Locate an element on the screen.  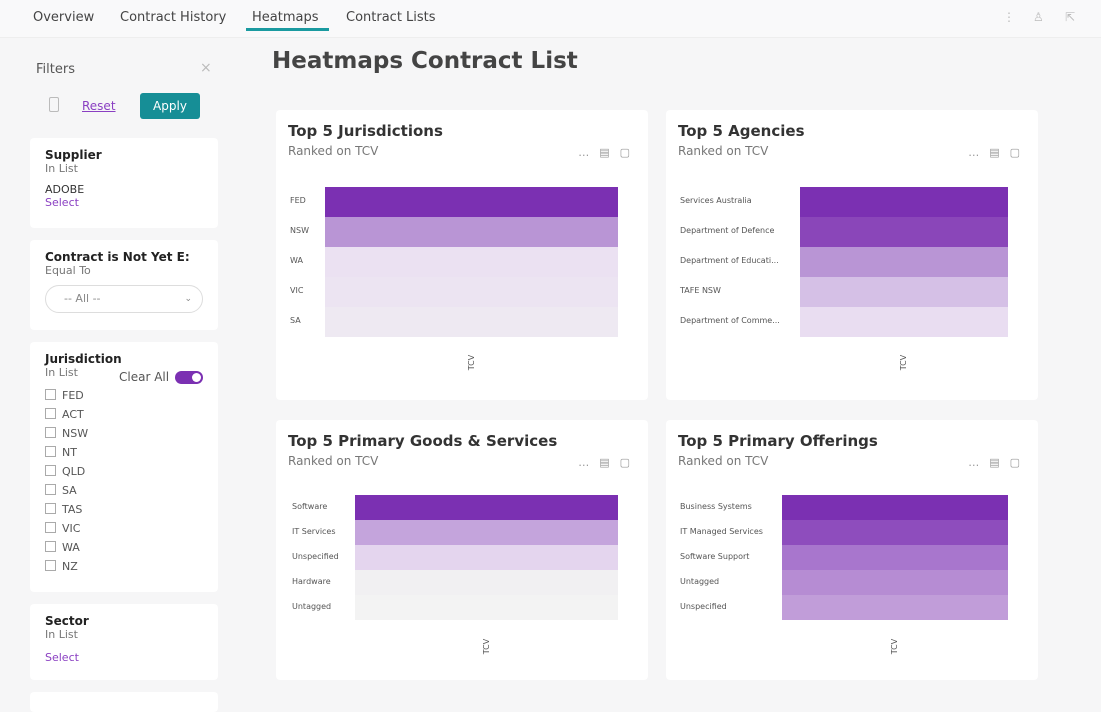
icon: ⇱ is located at coordinates (1070, 17).